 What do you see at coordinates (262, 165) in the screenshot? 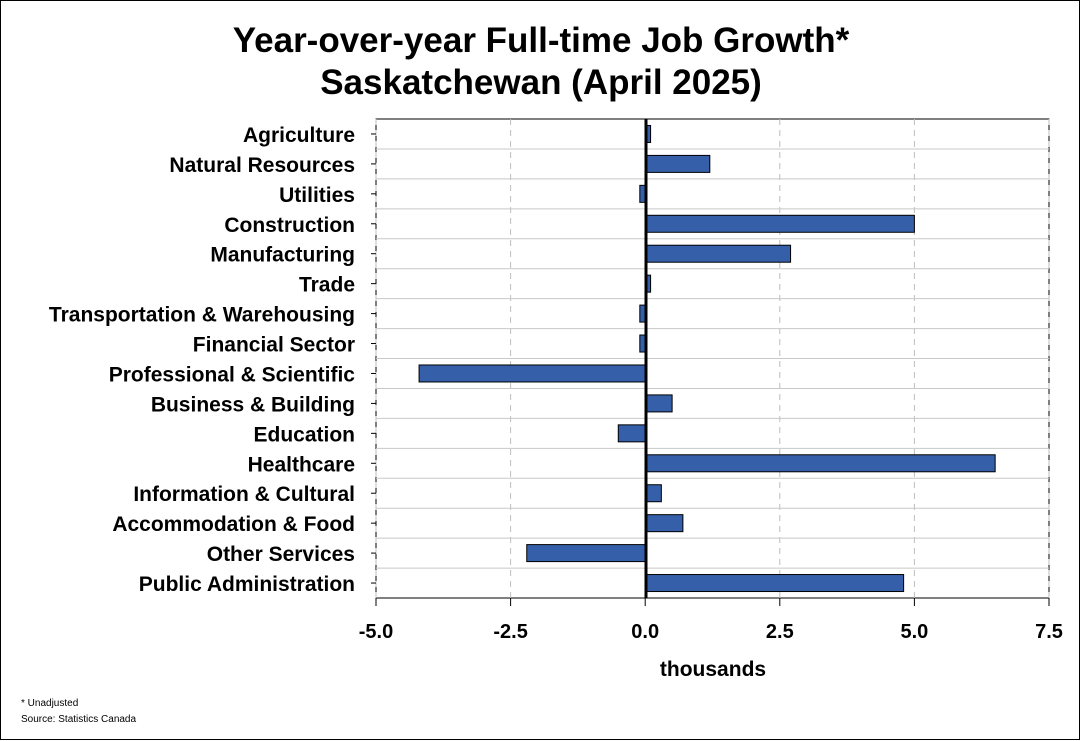
I see `category-label: Natural Resources` at bounding box center [262, 165].